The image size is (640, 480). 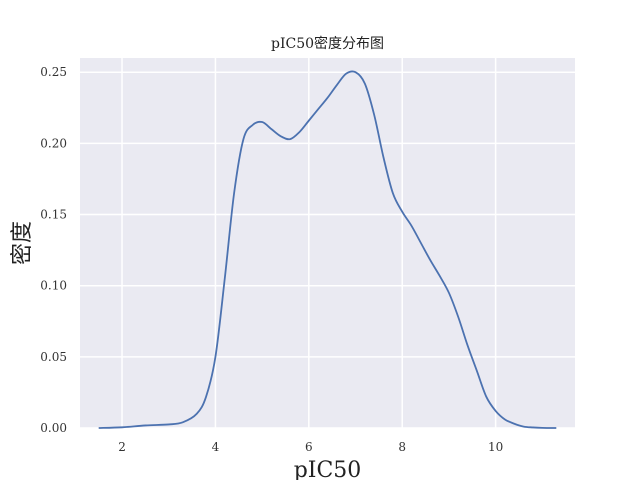 What do you see at coordinates (53, 286) in the screenshot?
I see `y-tick-label: 0.10` at bounding box center [53, 286].